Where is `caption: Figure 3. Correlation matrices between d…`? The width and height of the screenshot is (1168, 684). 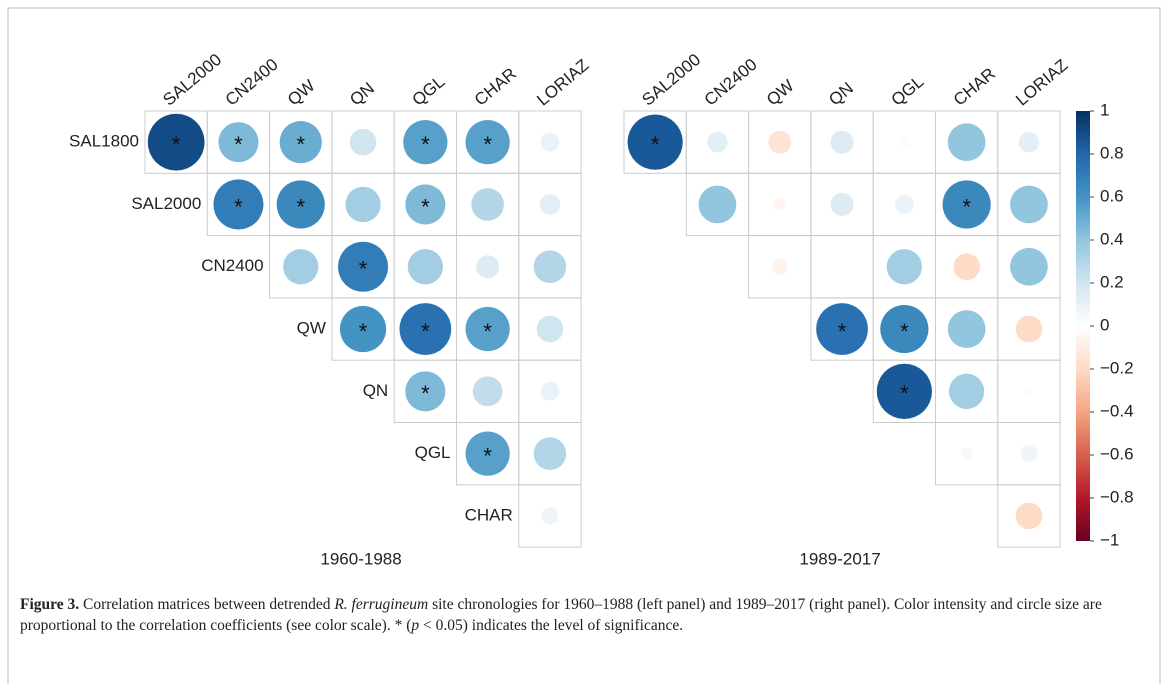 caption: Figure 3. Correlation matrices between d… is located at coordinates (585, 615).